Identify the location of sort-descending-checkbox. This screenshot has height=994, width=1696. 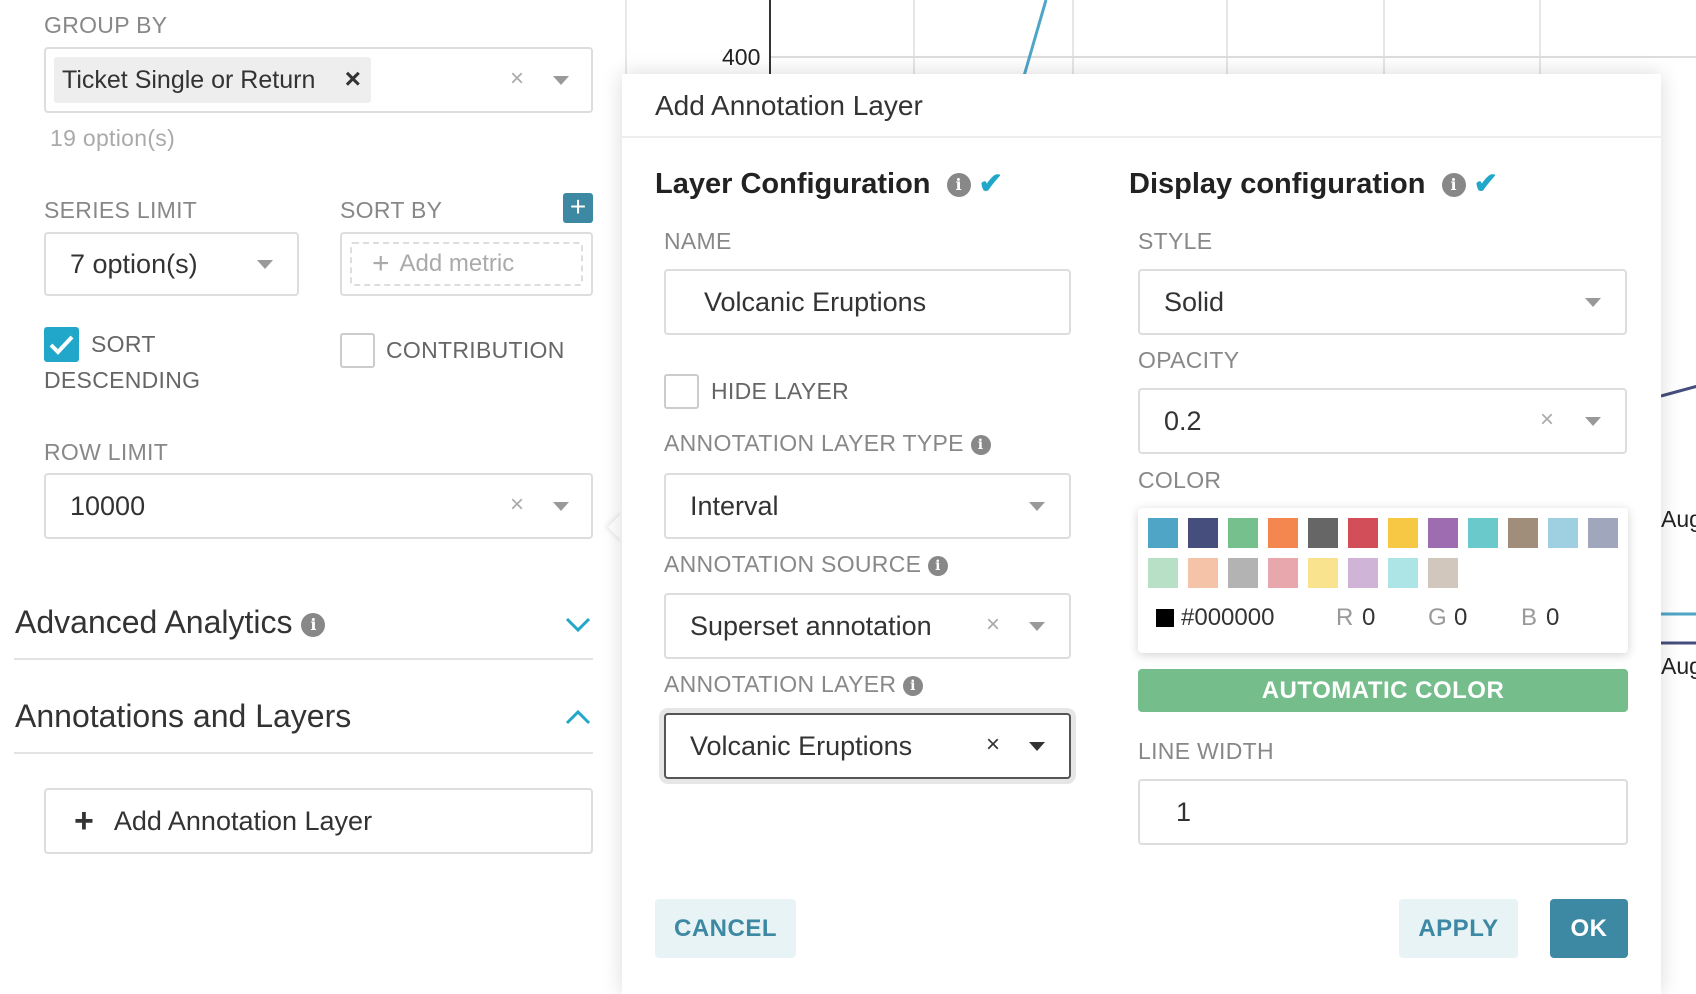
(61, 344).